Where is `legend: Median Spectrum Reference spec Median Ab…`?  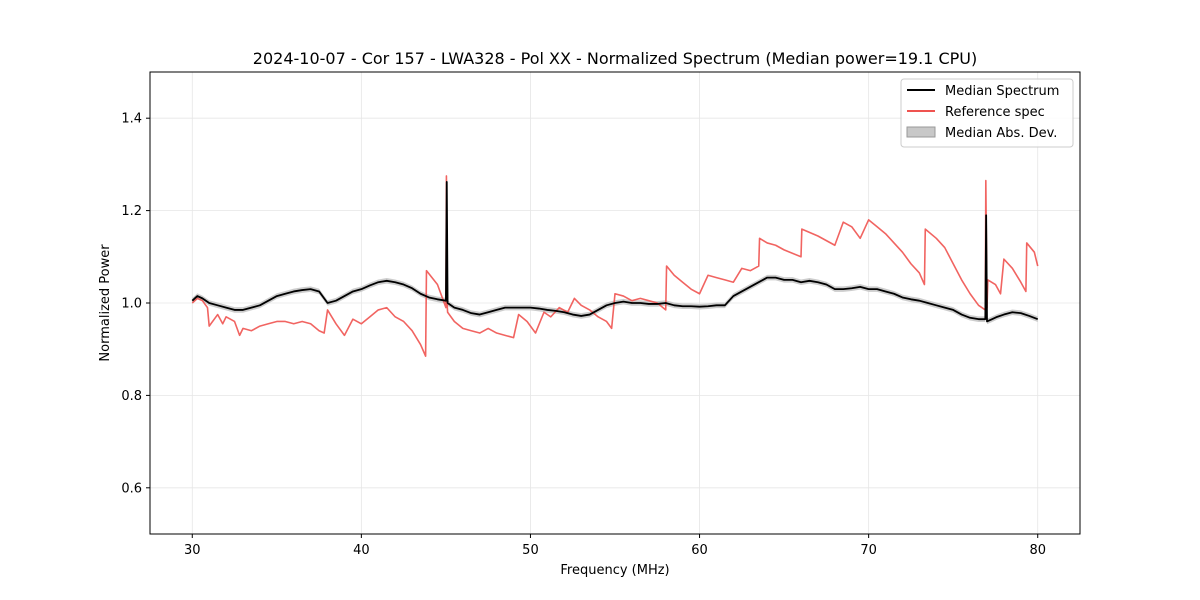 legend: Median Spectrum Reference spec Median Ab… is located at coordinates (987, 113).